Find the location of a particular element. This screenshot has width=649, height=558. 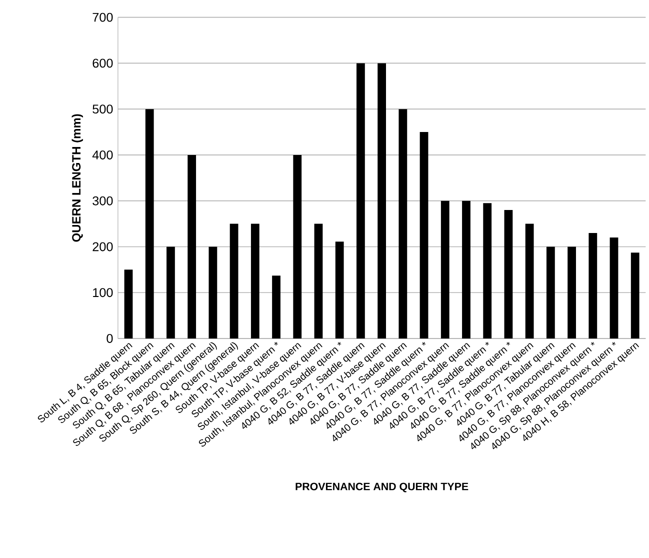

y-tick-label: 500 is located at coordinates (102, 109).